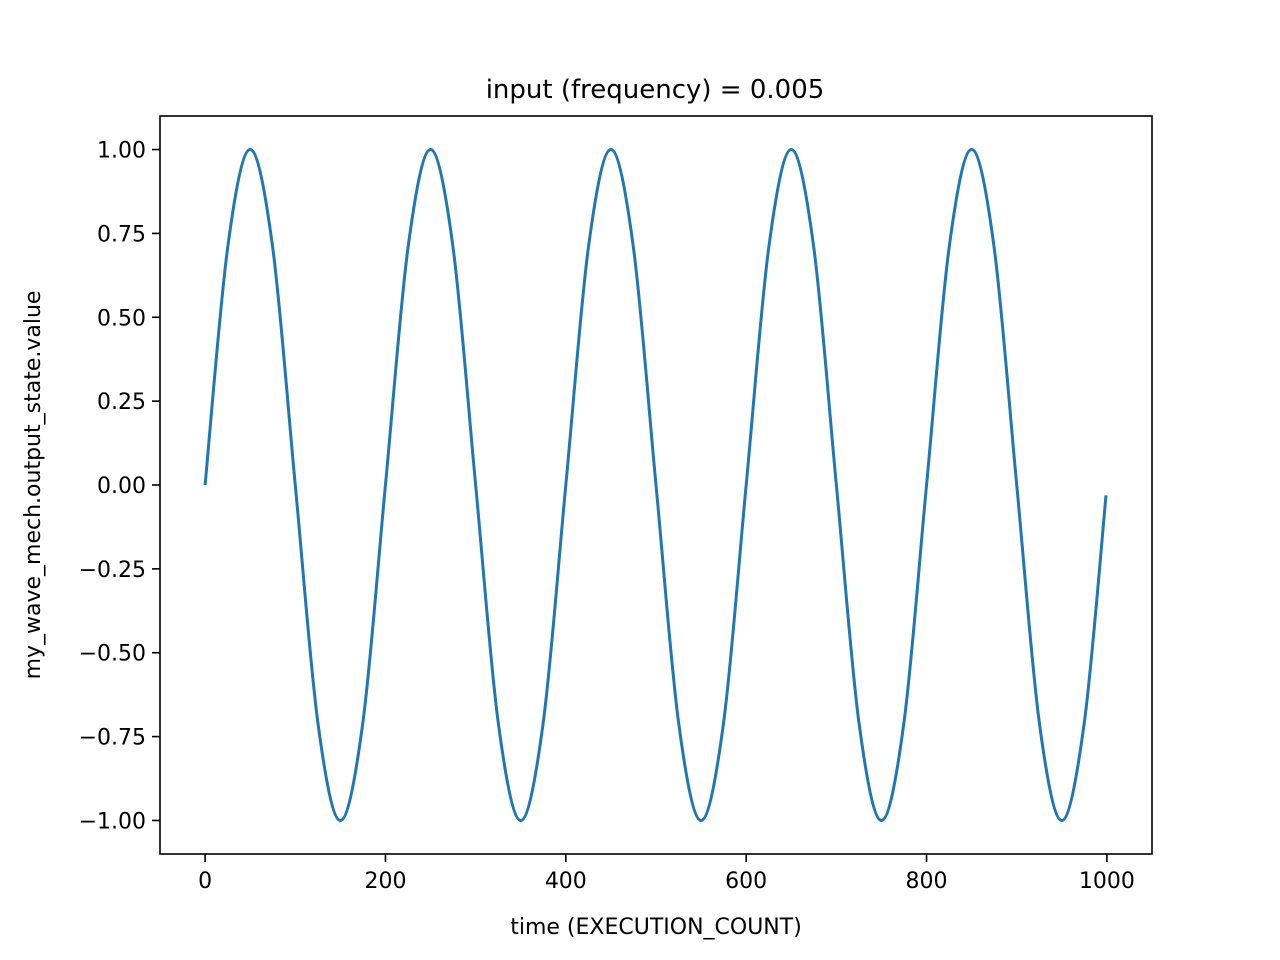  I want to click on x-tick-label: 800, so click(927, 881).